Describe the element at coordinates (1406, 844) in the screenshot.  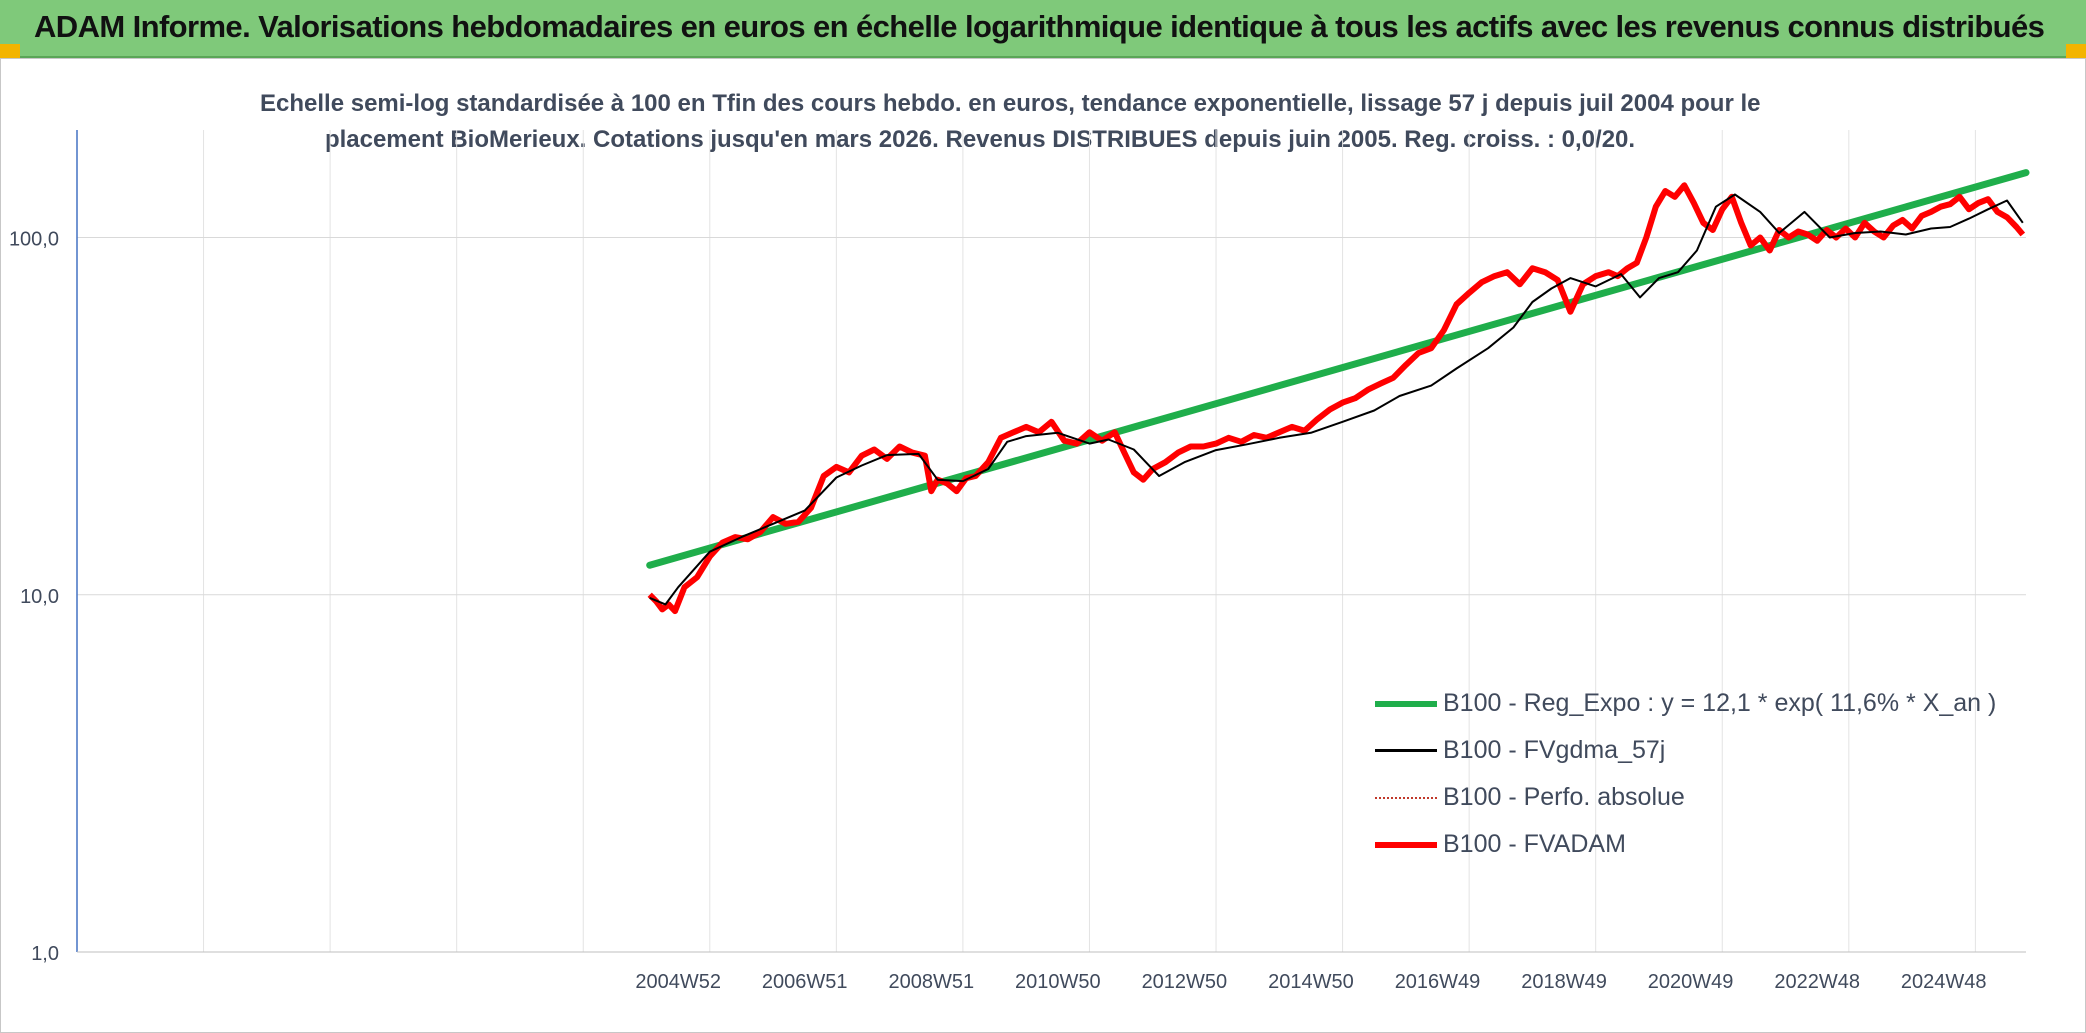
I see `legend-swatch-red` at that location.